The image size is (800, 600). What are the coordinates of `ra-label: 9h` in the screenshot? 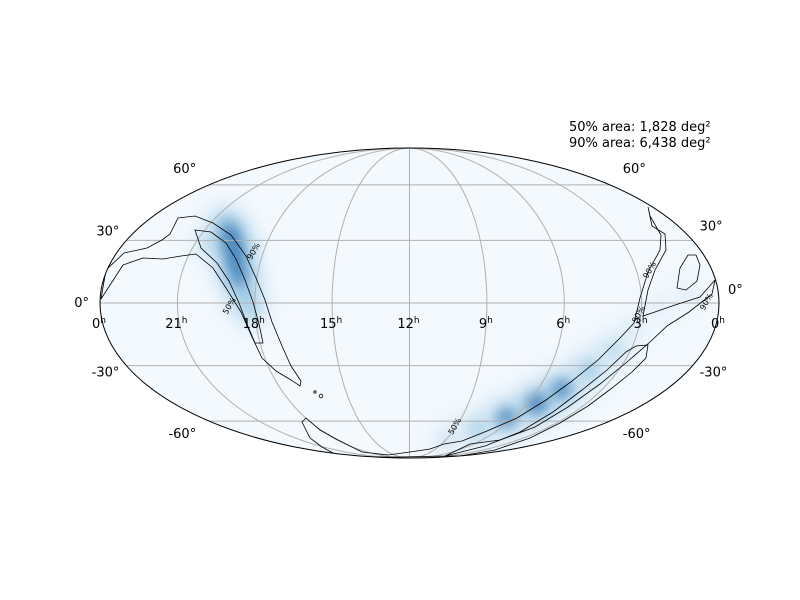 It's located at (486, 324).